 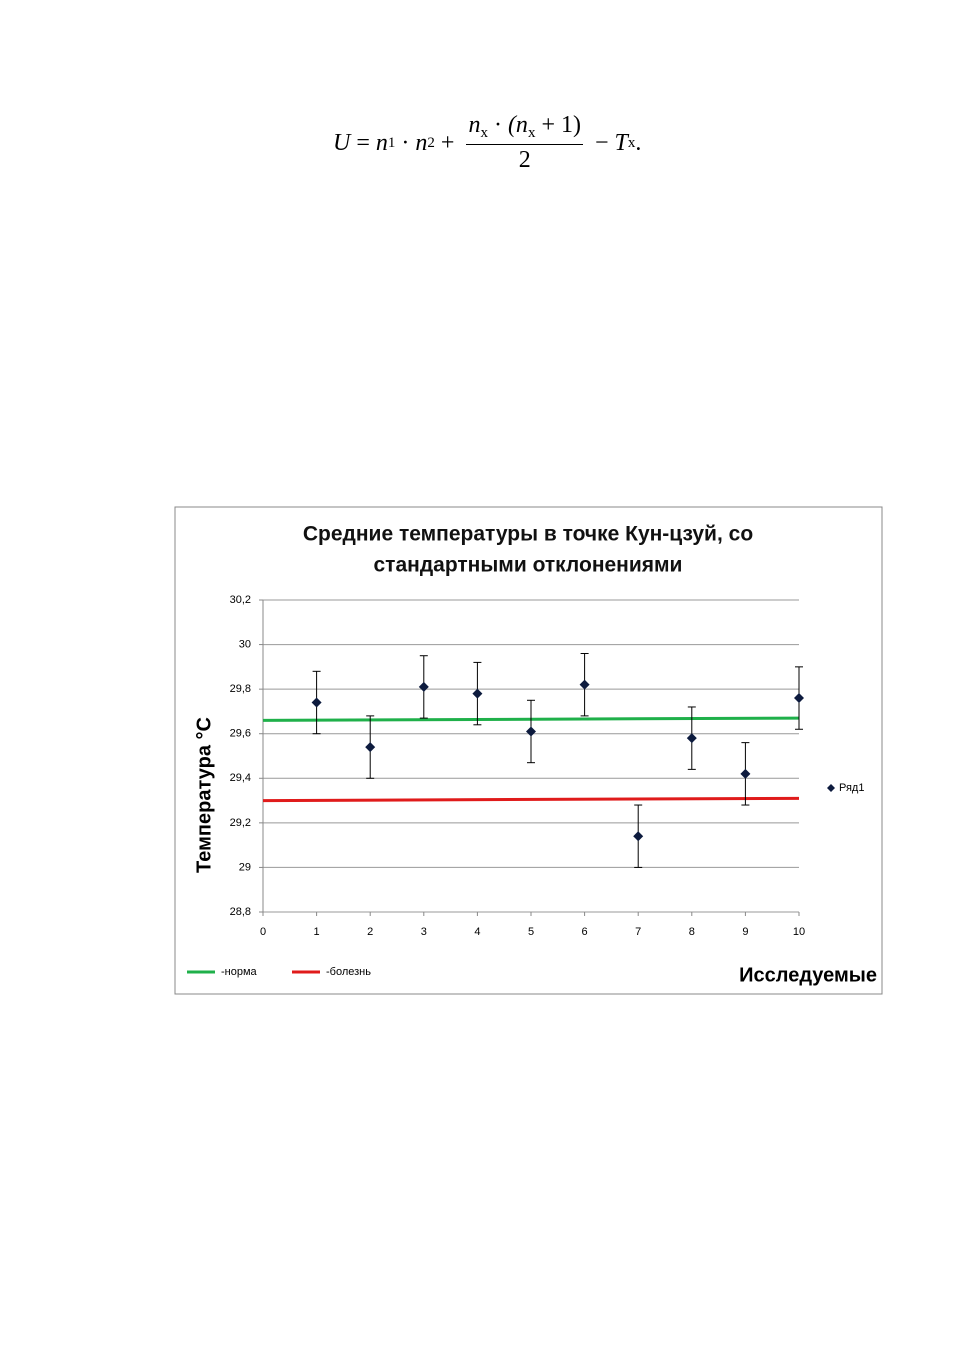 I want to click on fraction: nx · (nx + 1) 2, so click(x=524, y=143).